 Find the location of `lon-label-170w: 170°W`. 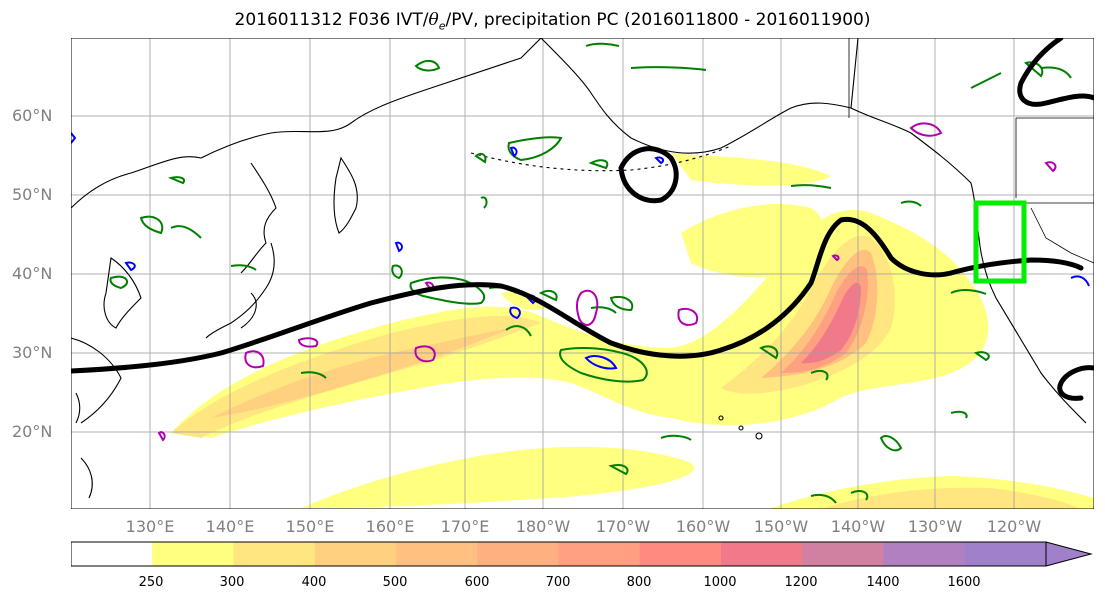

lon-label-170w: 170°W is located at coordinates (623, 526).